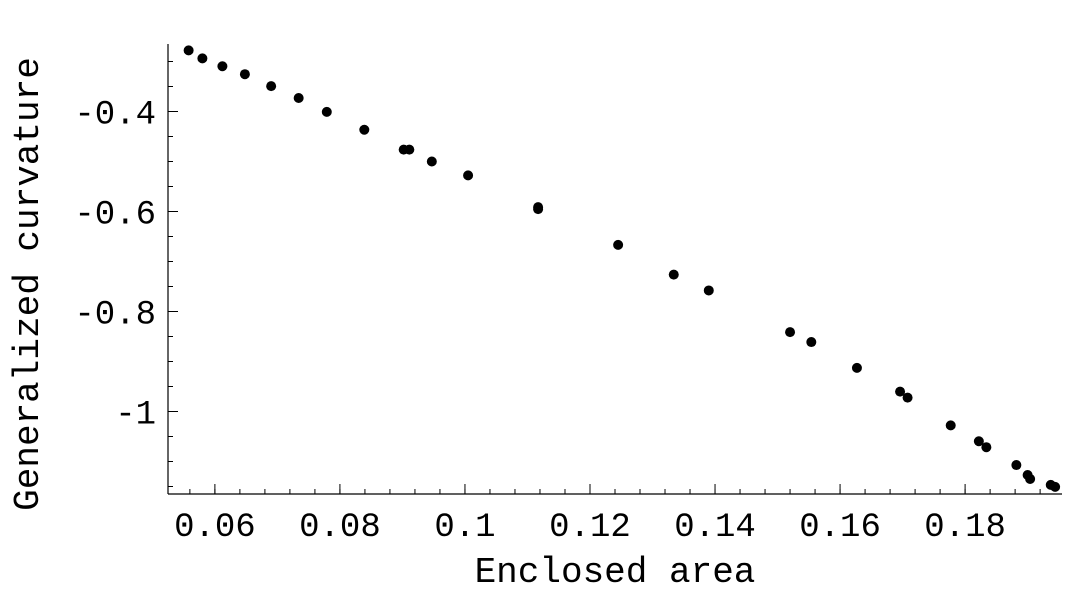 The height and width of the screenshot is (589, 1073). Describe the element at coordinates (28, 284) in the screenshot. I see `y-axis-label: Generalized curvature` at that location.